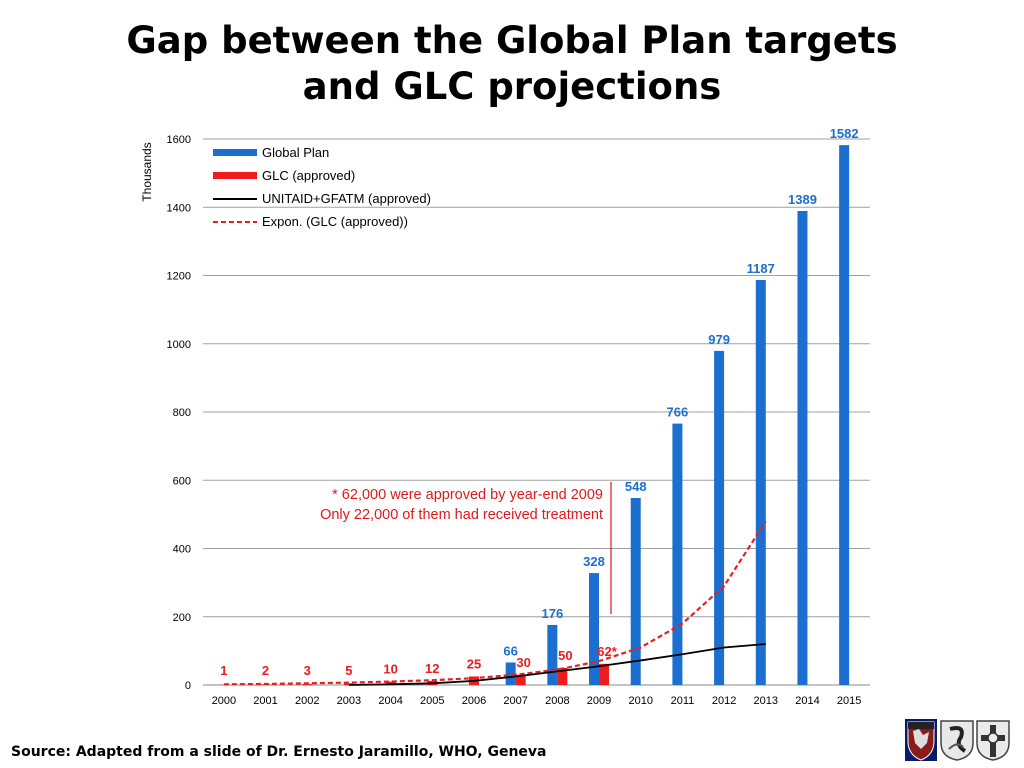 The height and width of the screenshot is (768, 1024). I want to click on x-tick-label: 2000, so click(224, 701).